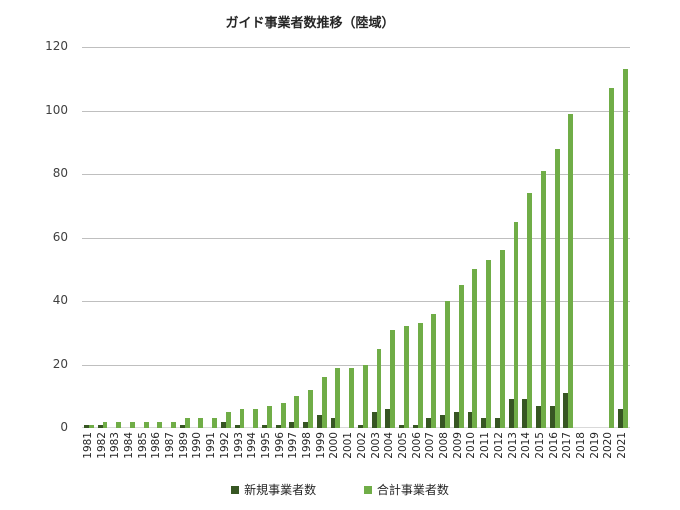  Describe the element at coordinates (87, 445) in the screenshot. I see `x-tick-label: 1981` at that location.